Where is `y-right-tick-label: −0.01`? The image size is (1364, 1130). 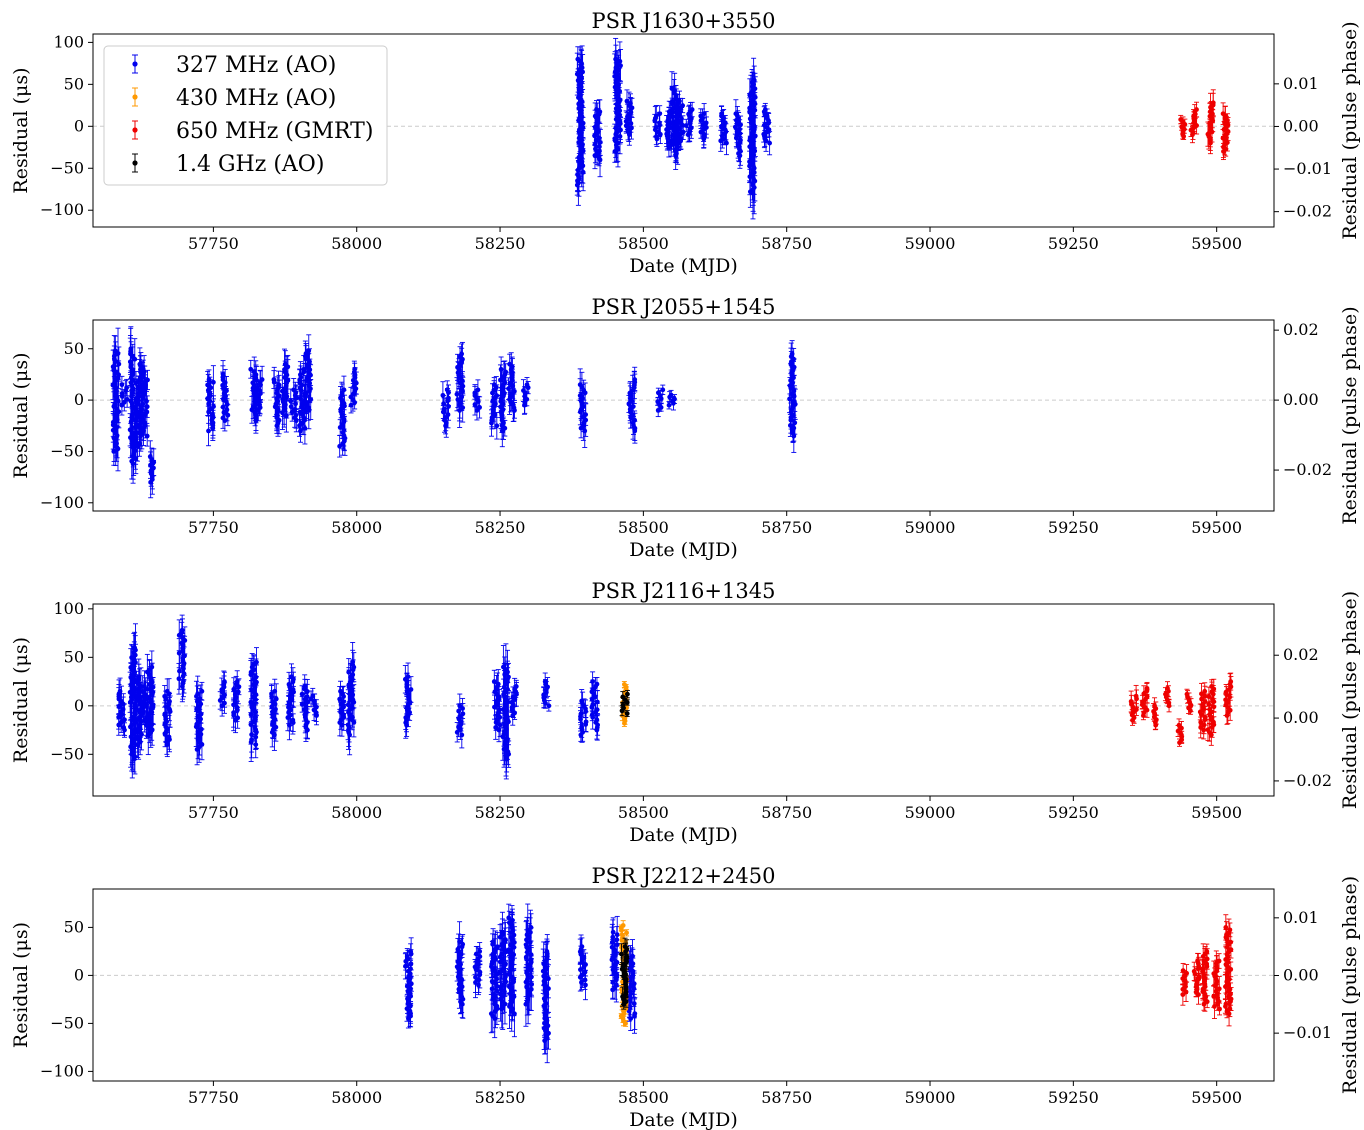
y-right-tick-label: −0.01 is located at coordinates (1307, 168).